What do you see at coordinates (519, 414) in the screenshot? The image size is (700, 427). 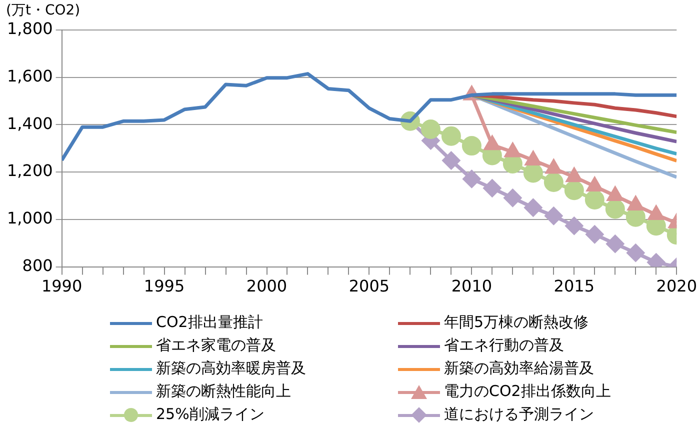 I see `legend-label: 道における予測ライン` at bounding box center [519, 414].